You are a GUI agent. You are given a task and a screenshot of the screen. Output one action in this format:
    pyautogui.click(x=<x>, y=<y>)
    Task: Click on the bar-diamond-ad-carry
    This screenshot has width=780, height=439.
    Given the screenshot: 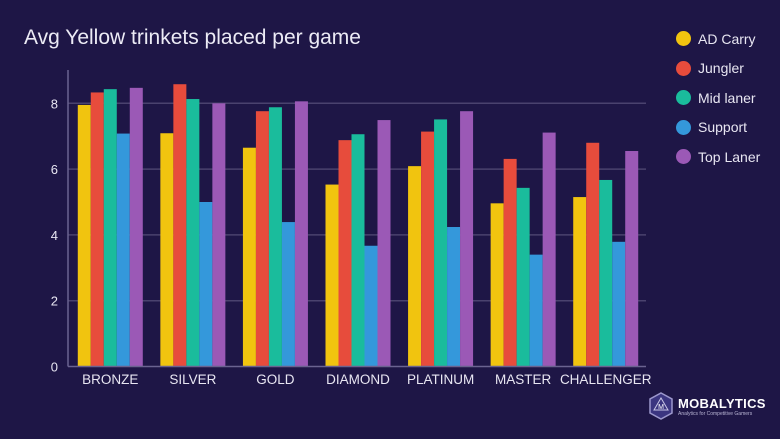 What is the action you would take?
    pyautogui.click(x=332, y=275)
    